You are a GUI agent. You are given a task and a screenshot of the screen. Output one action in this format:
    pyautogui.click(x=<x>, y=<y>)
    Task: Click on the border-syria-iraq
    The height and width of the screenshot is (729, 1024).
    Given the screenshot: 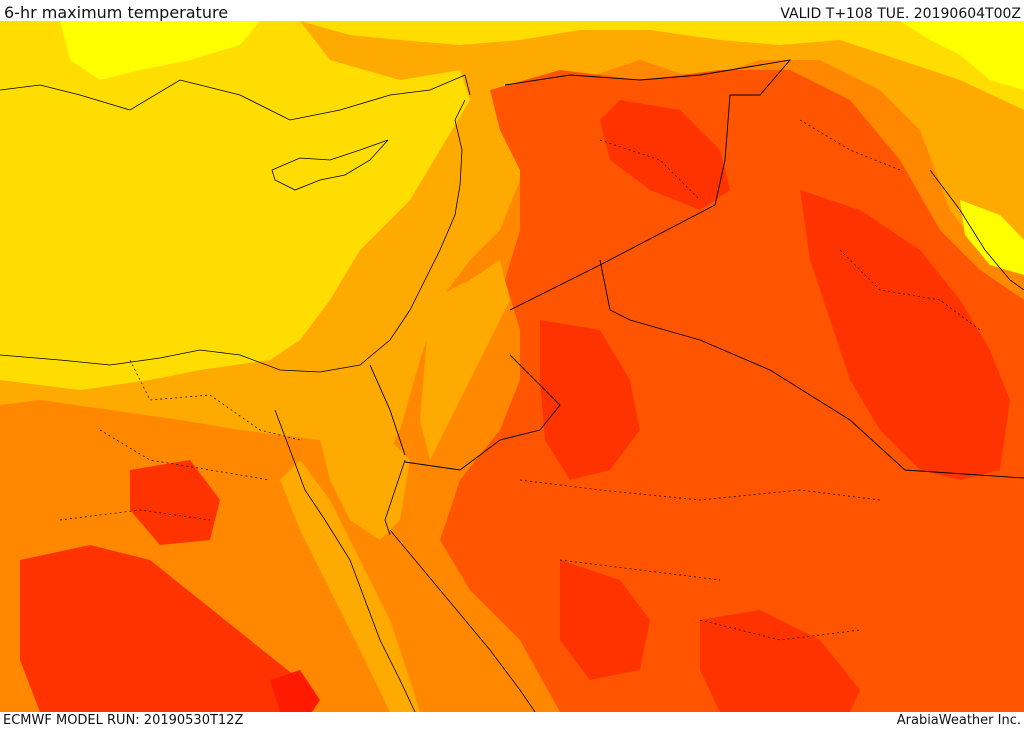 What is the action you would take?
    pyautogui.click(x=648, y=132)
    